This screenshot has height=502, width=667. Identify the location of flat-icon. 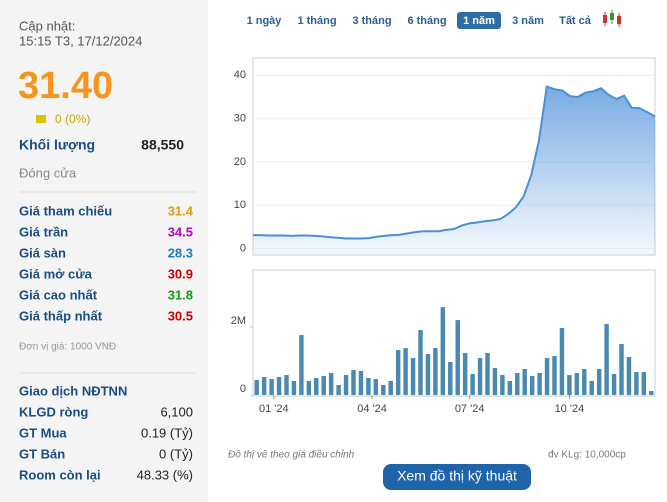
(41, 119).